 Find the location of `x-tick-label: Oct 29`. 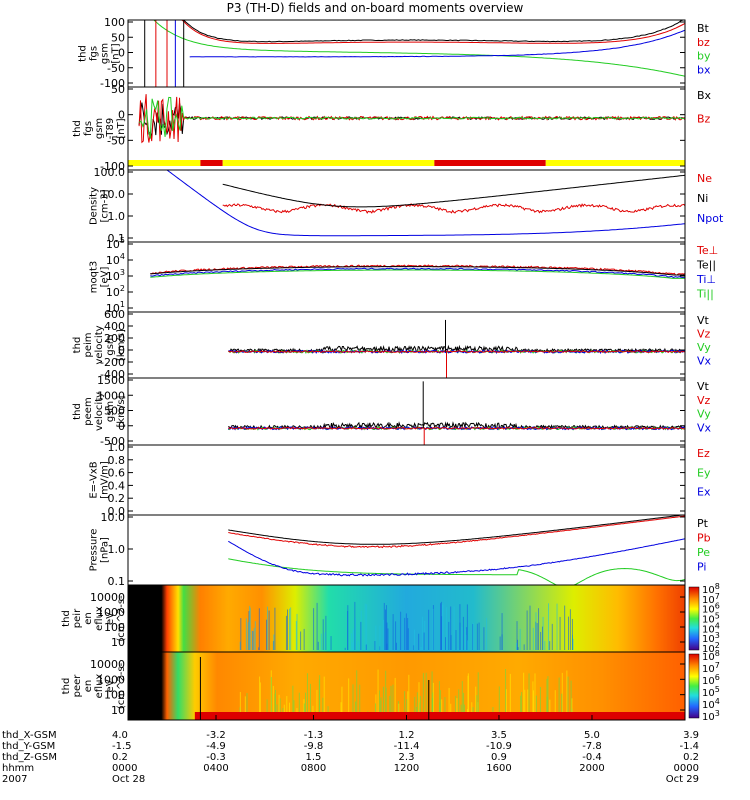

x-tick-label: Oct 29 is located at coordinates (682, 779).